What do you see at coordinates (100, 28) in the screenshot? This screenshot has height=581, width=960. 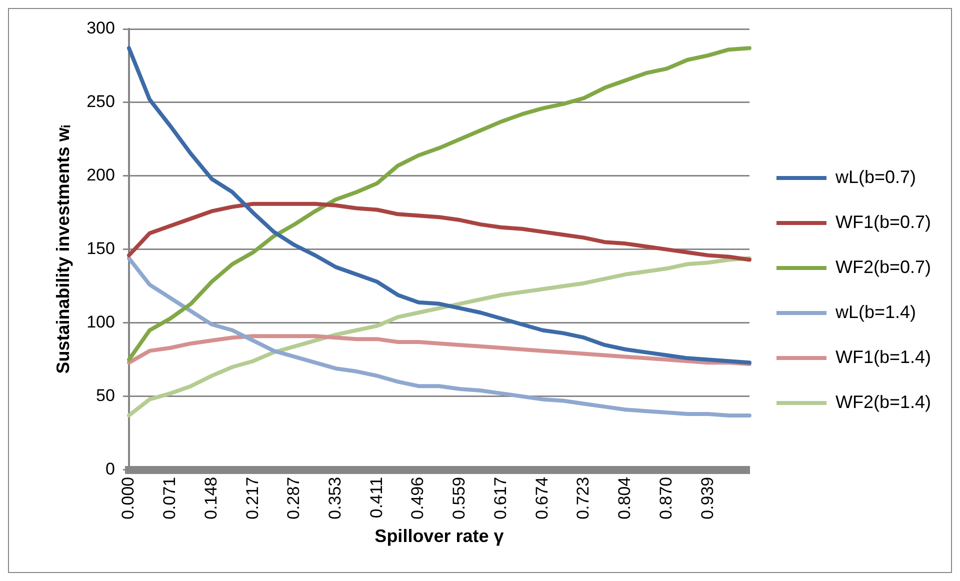 I see `y-tick-label: 300` at bounding box center [100, 28].